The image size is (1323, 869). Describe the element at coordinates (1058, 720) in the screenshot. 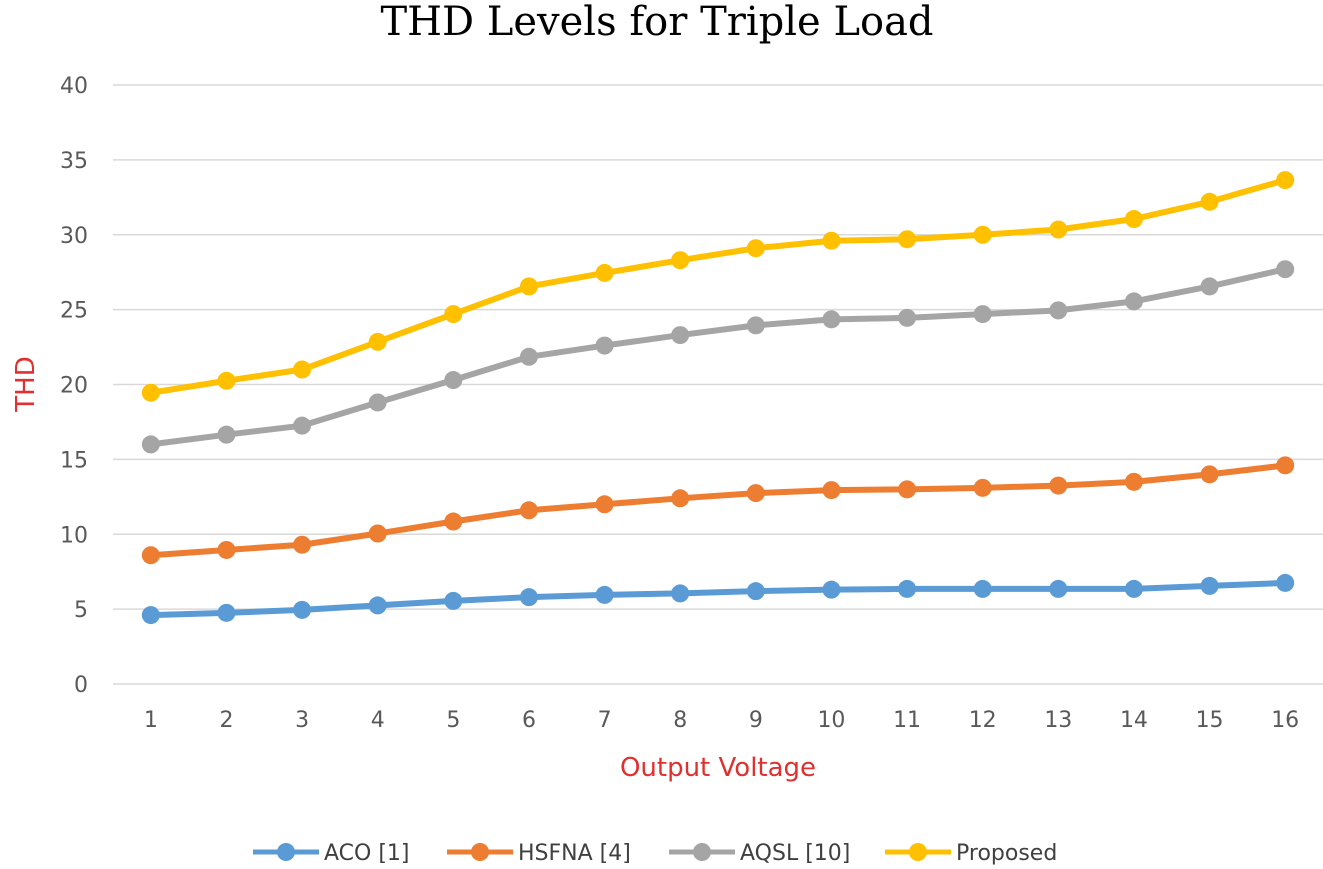

I see `x-tick-label-13: 13` at that location.